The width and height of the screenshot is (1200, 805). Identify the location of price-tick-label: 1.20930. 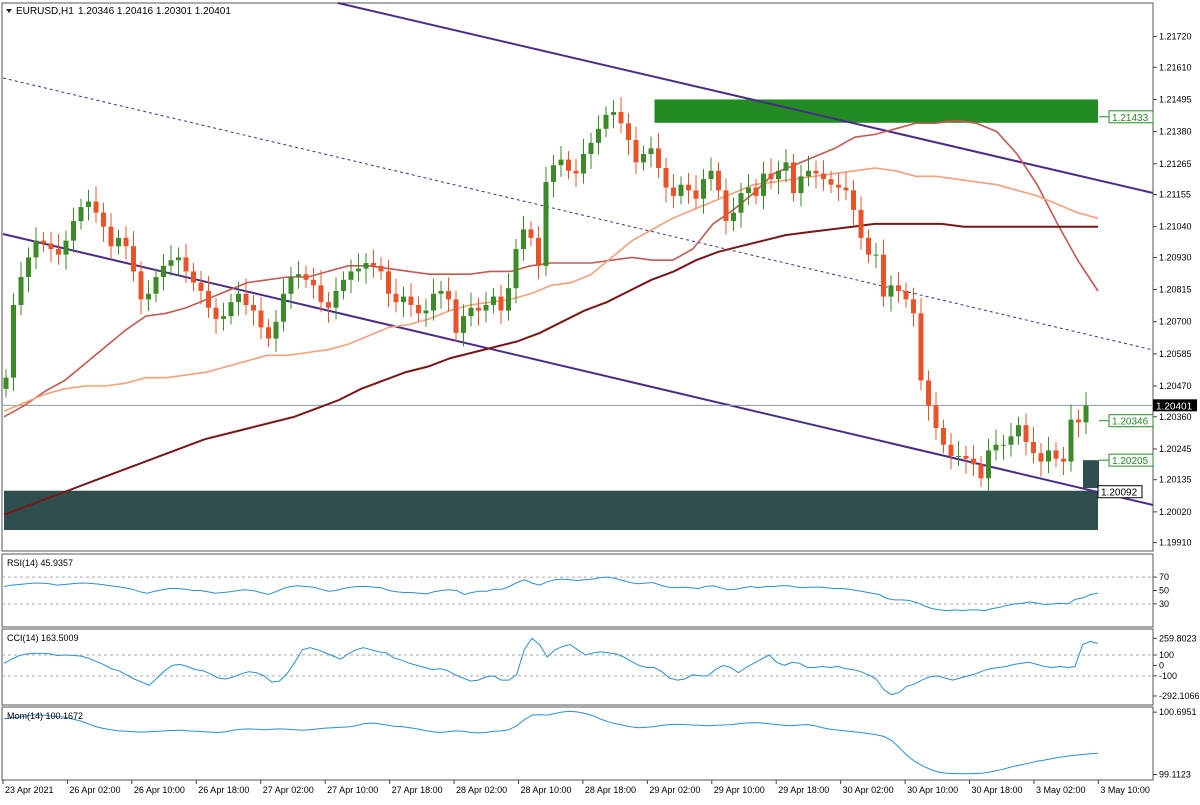
(1175, 257).